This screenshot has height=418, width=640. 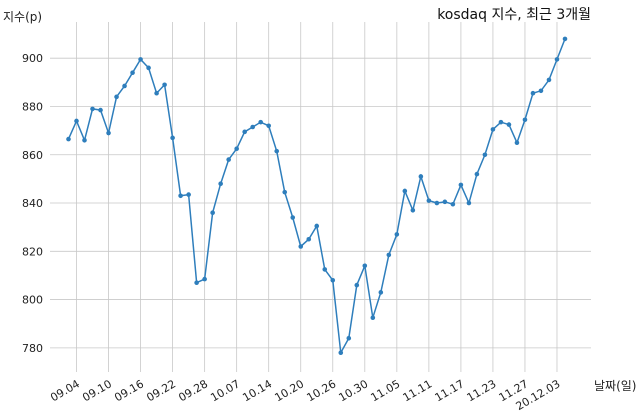 What do you see at coordinates (418, 390) in the screenshot?
I see `x-tick-label: 11.11` at bounding box center [418, 390].